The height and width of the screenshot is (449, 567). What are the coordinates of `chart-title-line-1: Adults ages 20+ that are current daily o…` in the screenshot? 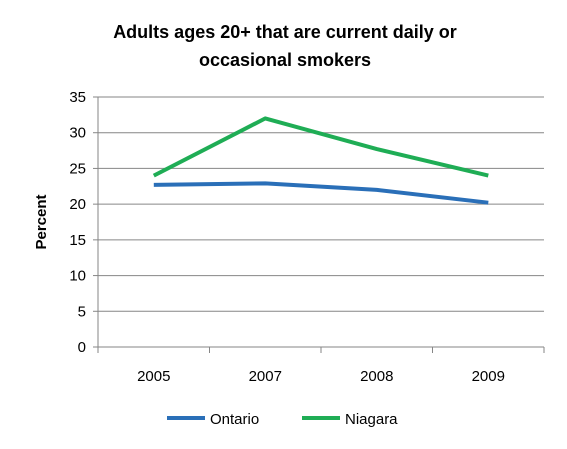 It's located at (285, 32).